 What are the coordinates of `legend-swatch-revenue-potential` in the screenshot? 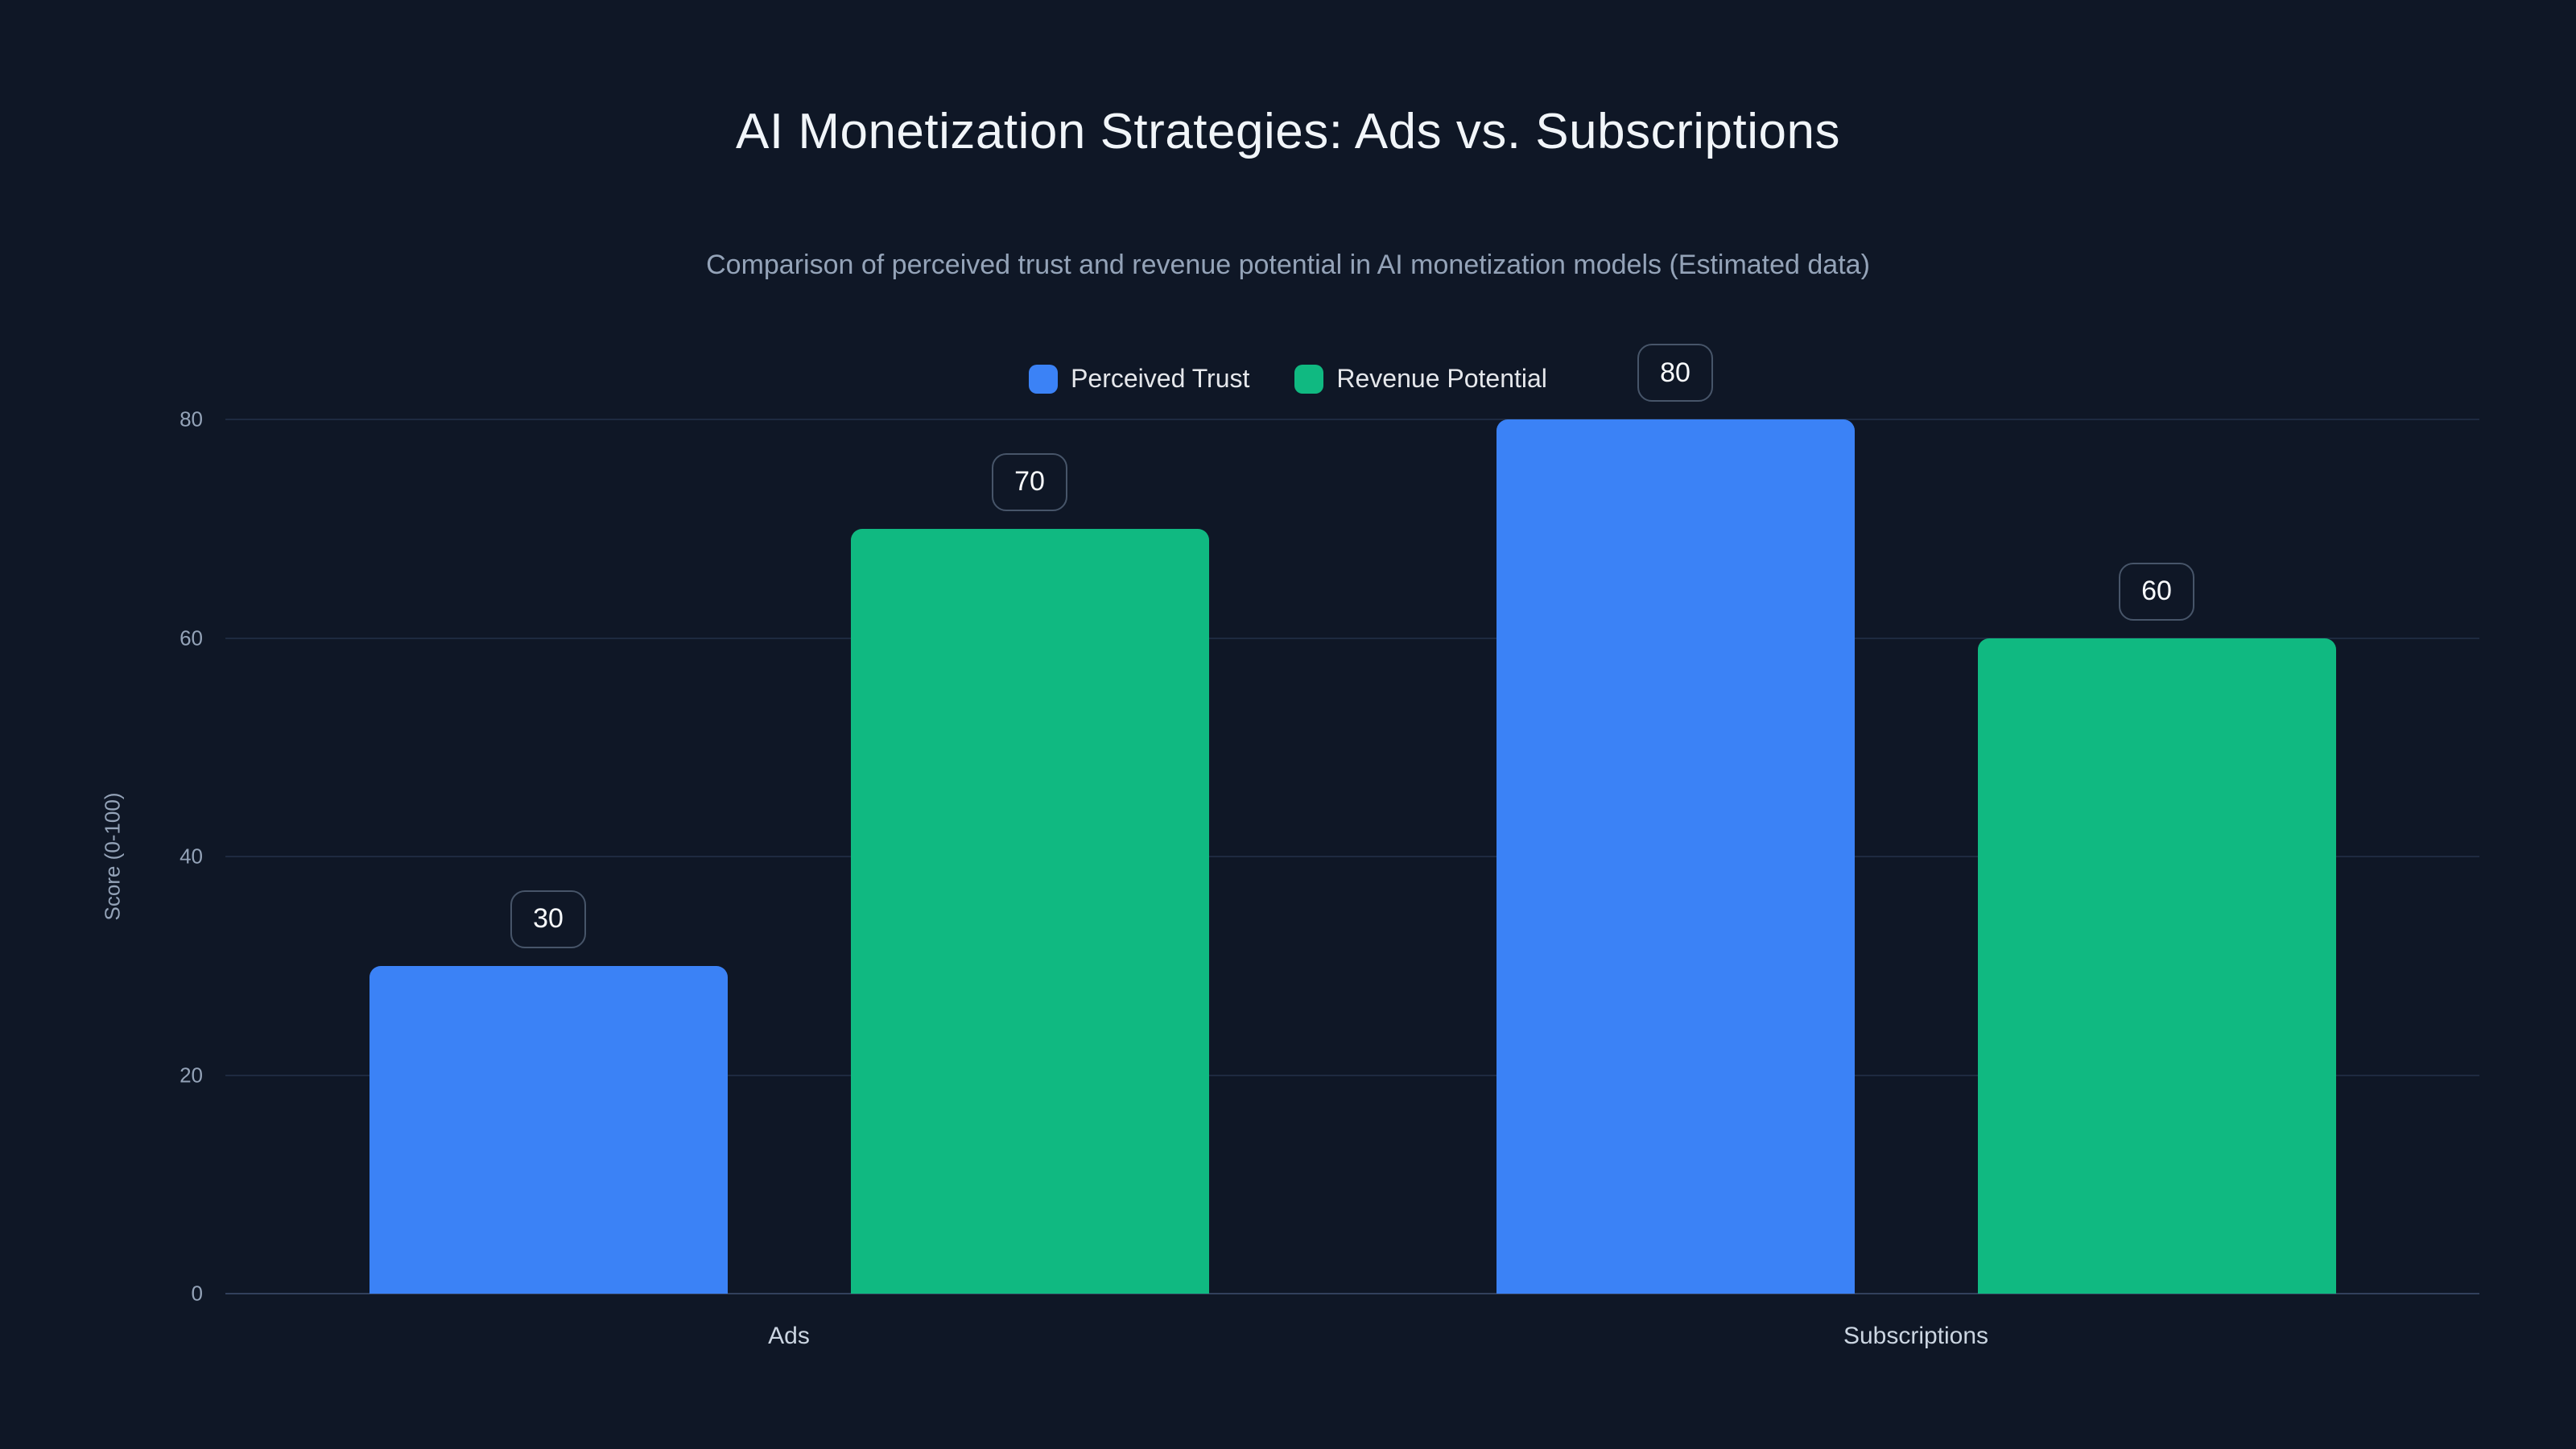 It's located at (1309, 379).